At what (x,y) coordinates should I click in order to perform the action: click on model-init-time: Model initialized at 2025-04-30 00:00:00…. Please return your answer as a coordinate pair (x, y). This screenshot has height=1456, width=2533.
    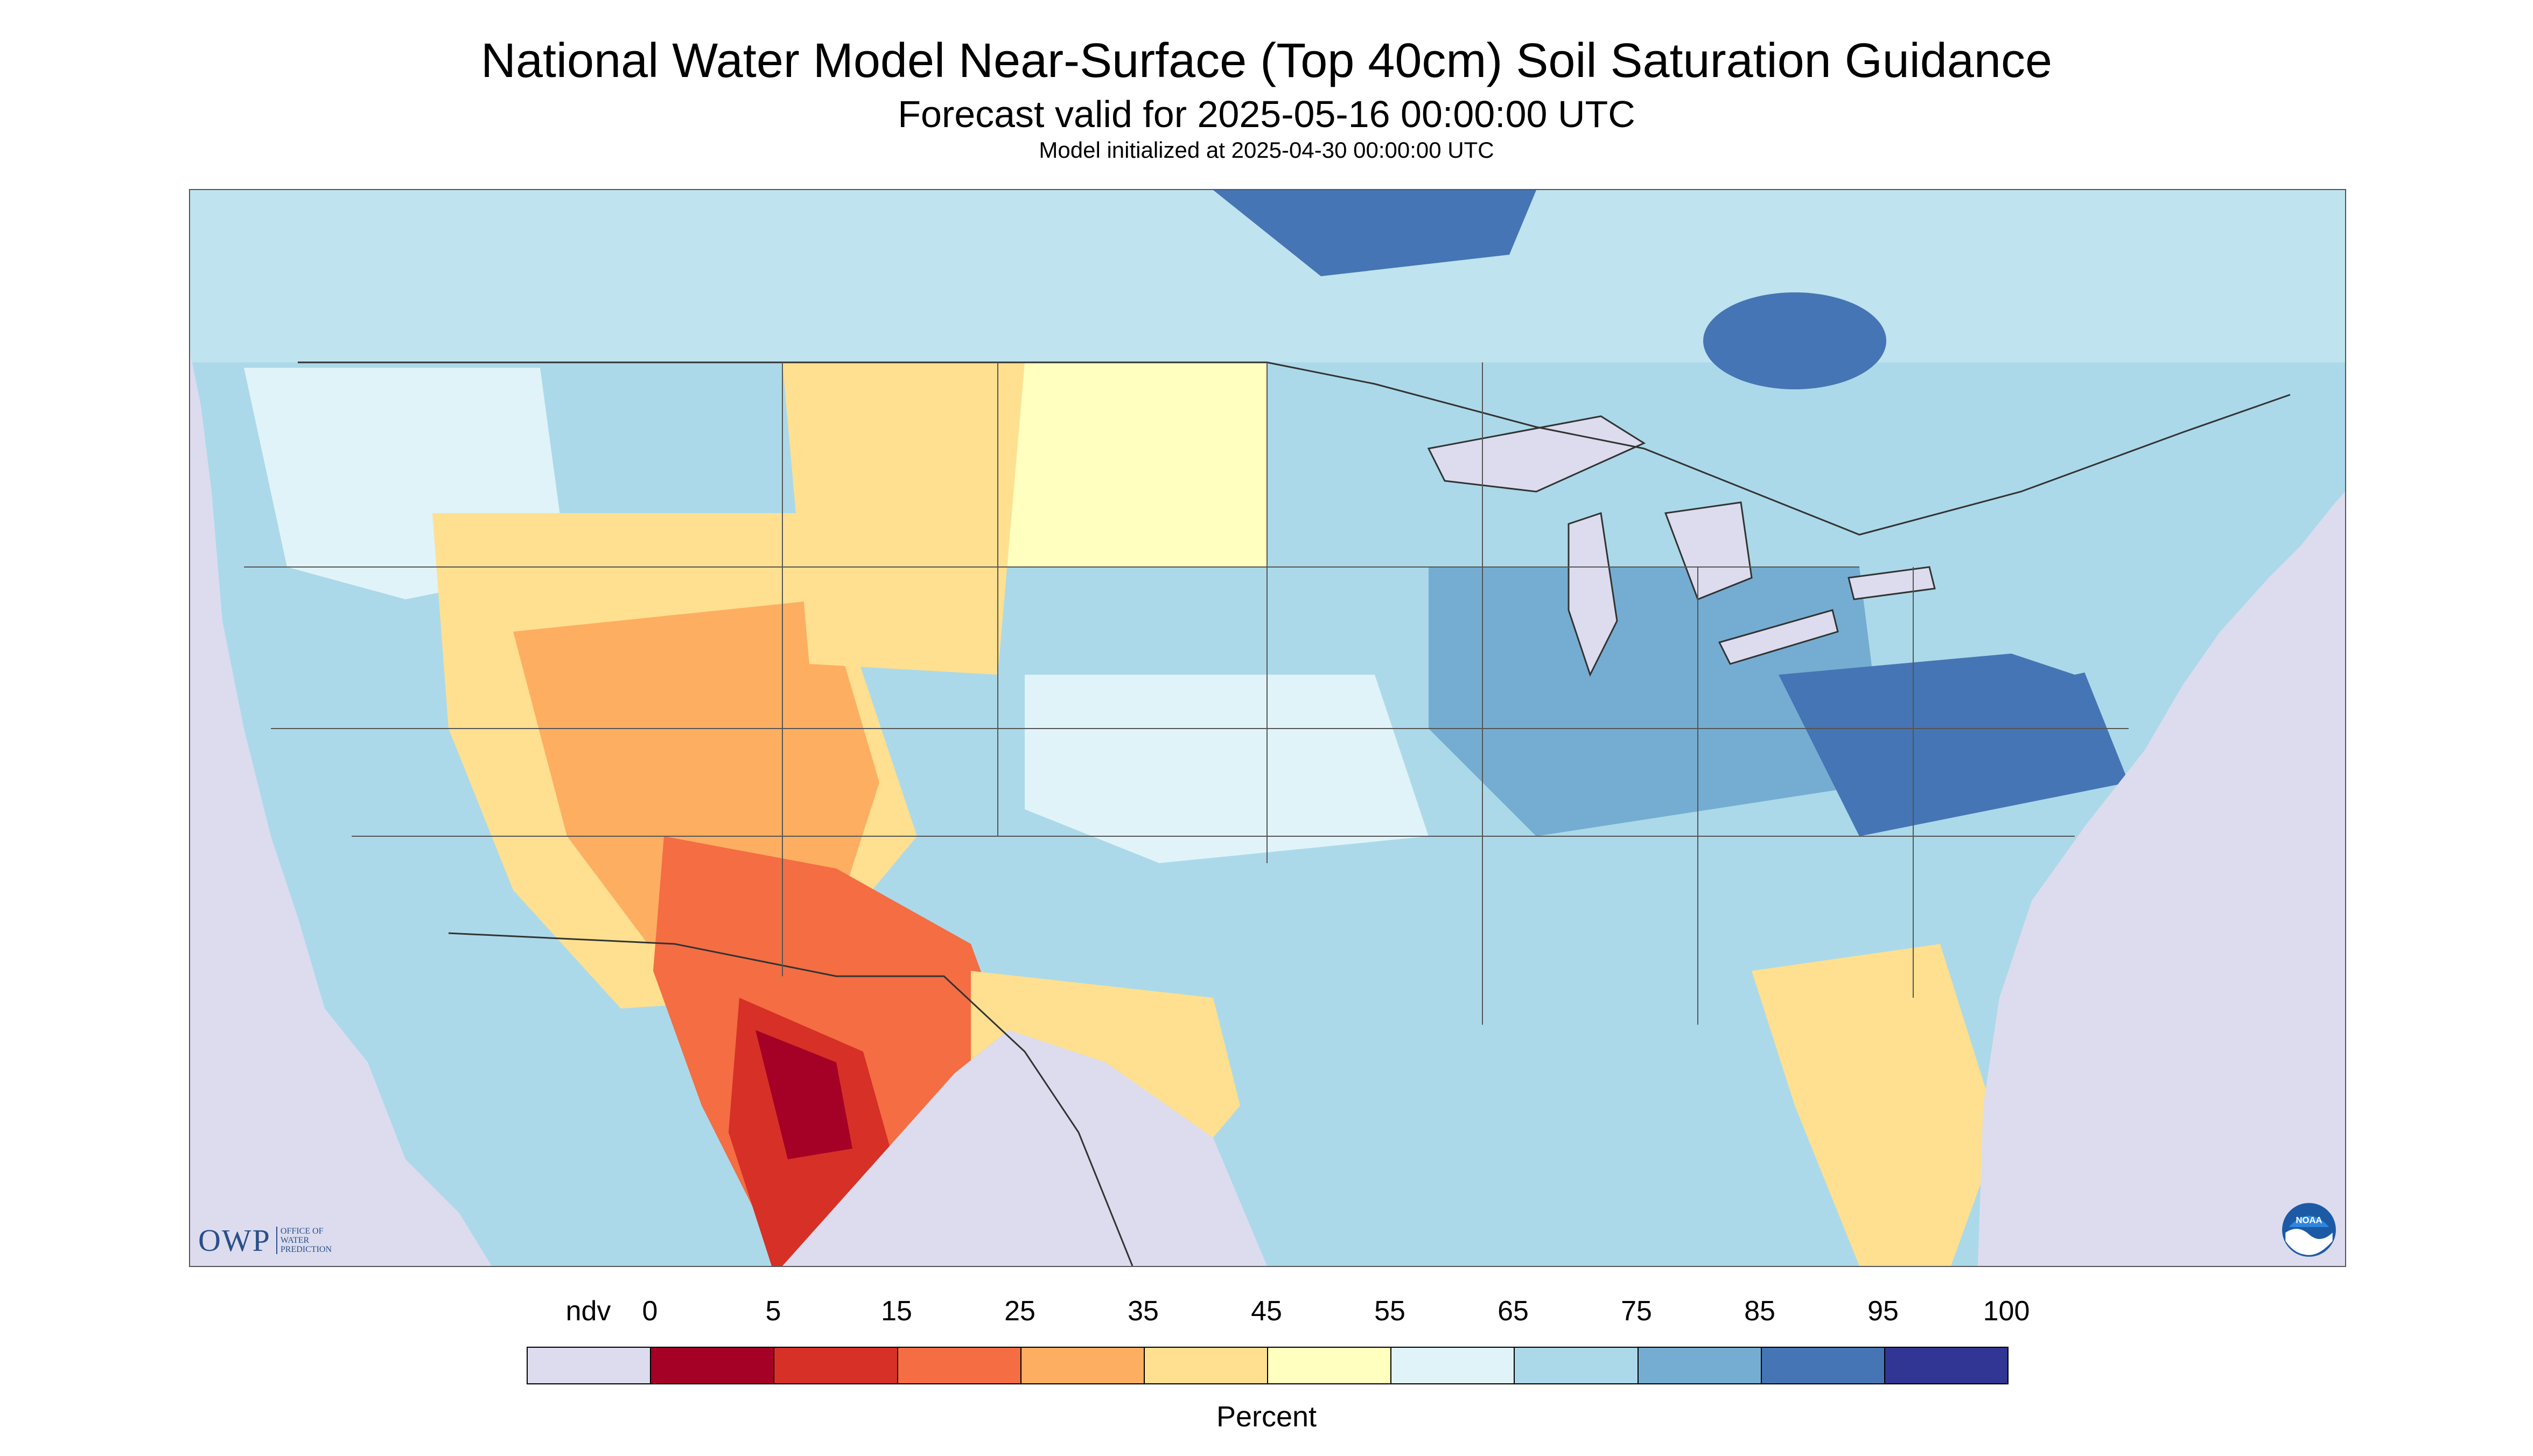
    Looking at the image, I should click on (1266, 150).